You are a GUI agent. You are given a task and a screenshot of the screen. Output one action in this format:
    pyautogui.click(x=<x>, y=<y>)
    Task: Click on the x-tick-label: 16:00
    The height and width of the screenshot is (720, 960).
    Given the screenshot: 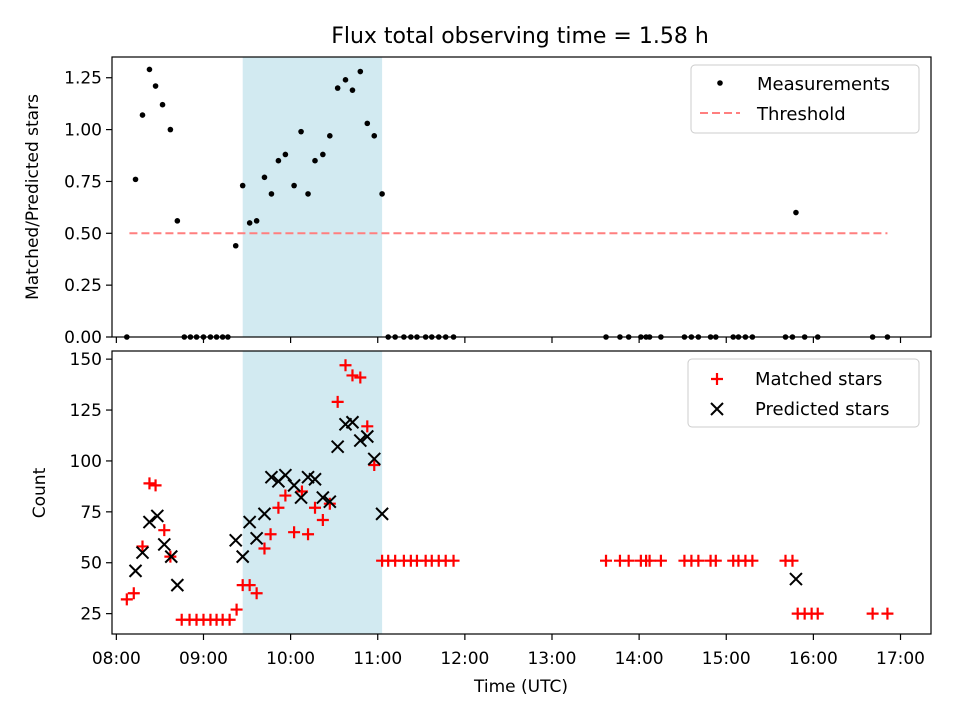 What is the action you would take?
    pyautogui.click(x=813, y=659)
    